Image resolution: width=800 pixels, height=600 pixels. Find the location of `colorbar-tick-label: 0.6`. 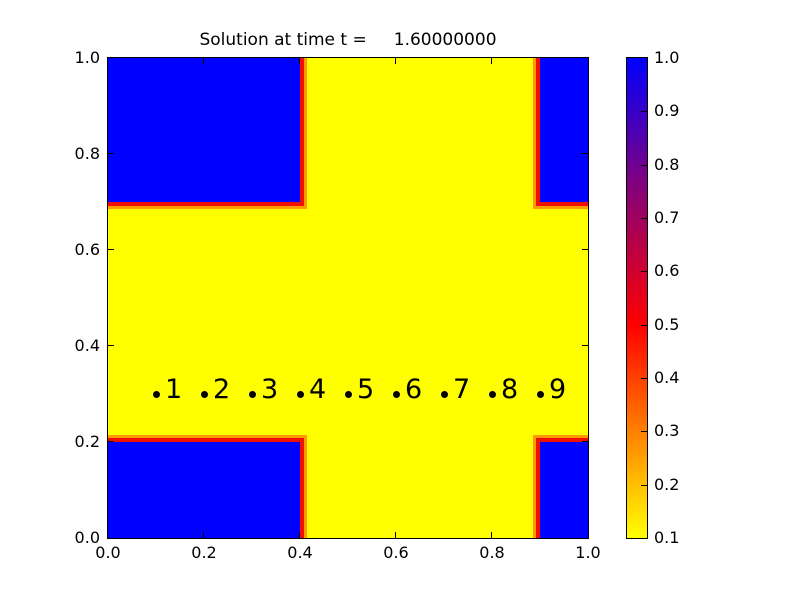

colorbar-tick-label: 0.6 is located at coordinates (667, 271).